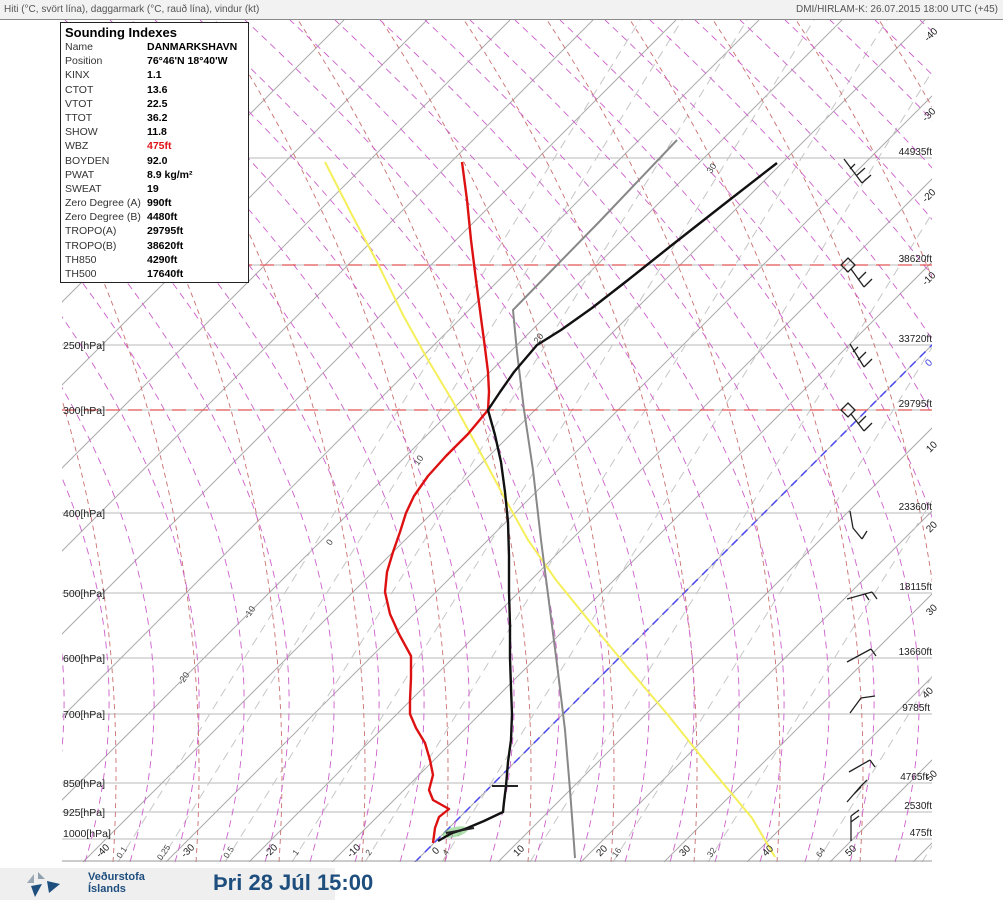 The width and height of the screenshot is (1003, 900). I want to click on altitude-label: 2530ft, so click(918, 806).